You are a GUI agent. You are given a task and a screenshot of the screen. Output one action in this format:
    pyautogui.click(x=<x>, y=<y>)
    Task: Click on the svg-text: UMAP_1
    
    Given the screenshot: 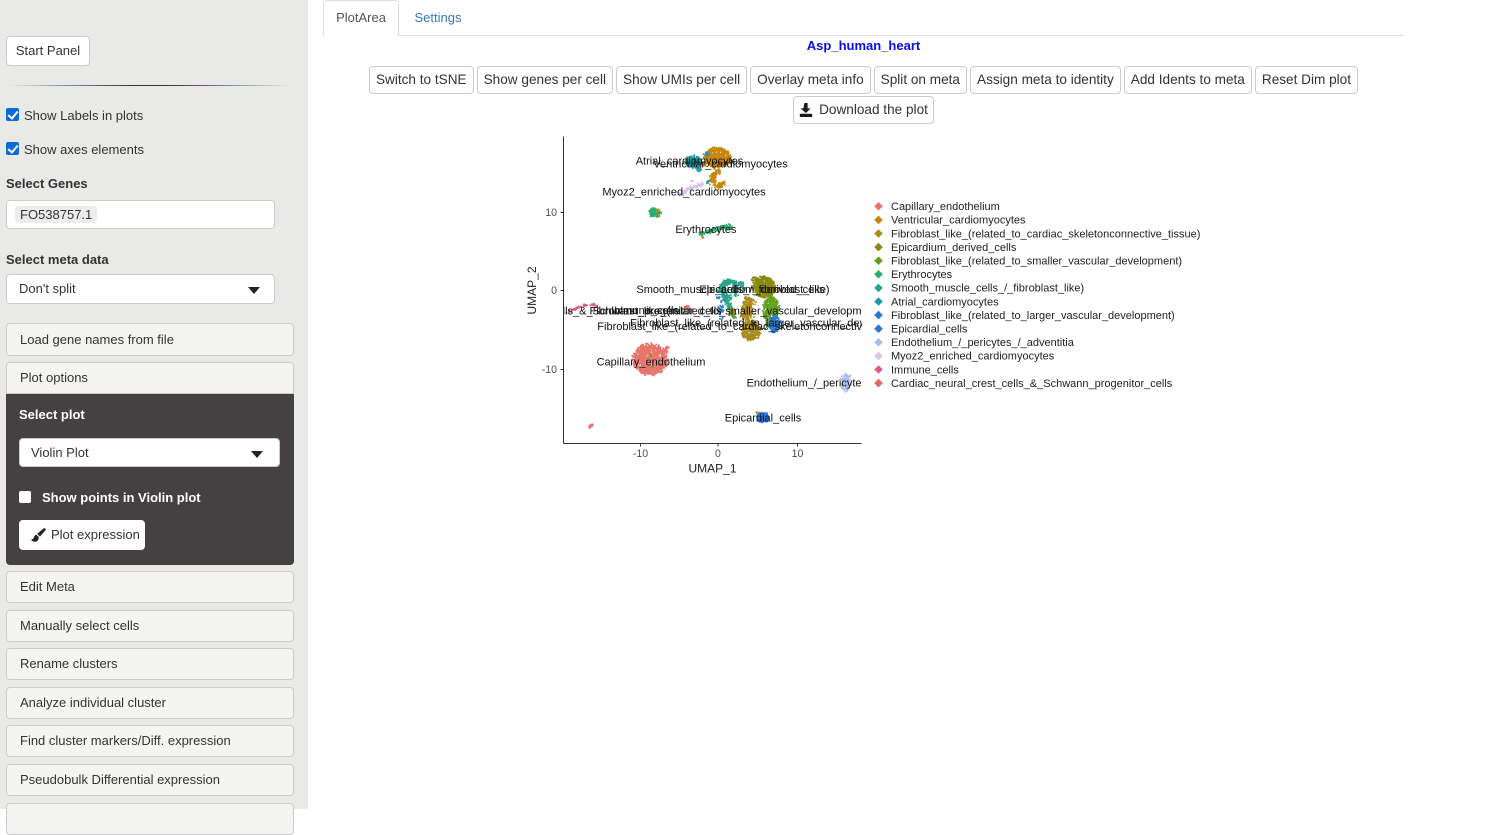 What is the action you would take?
    pyautogui.click(x=712, y=469)
    